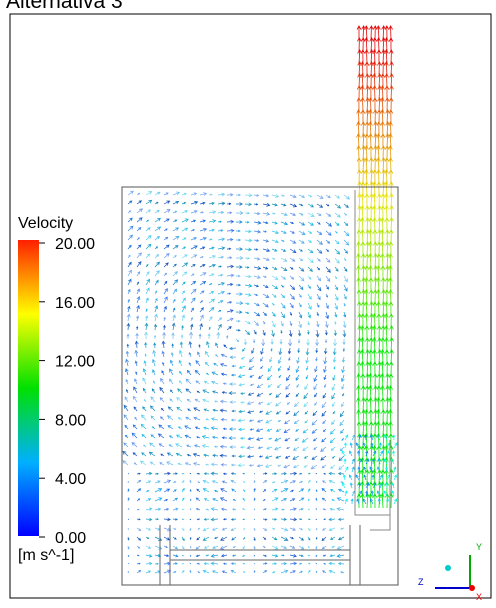  Describe the element at coordinates (46, 555) in the screenshot. I see `legend-unit: [m s^-1]` at that location.